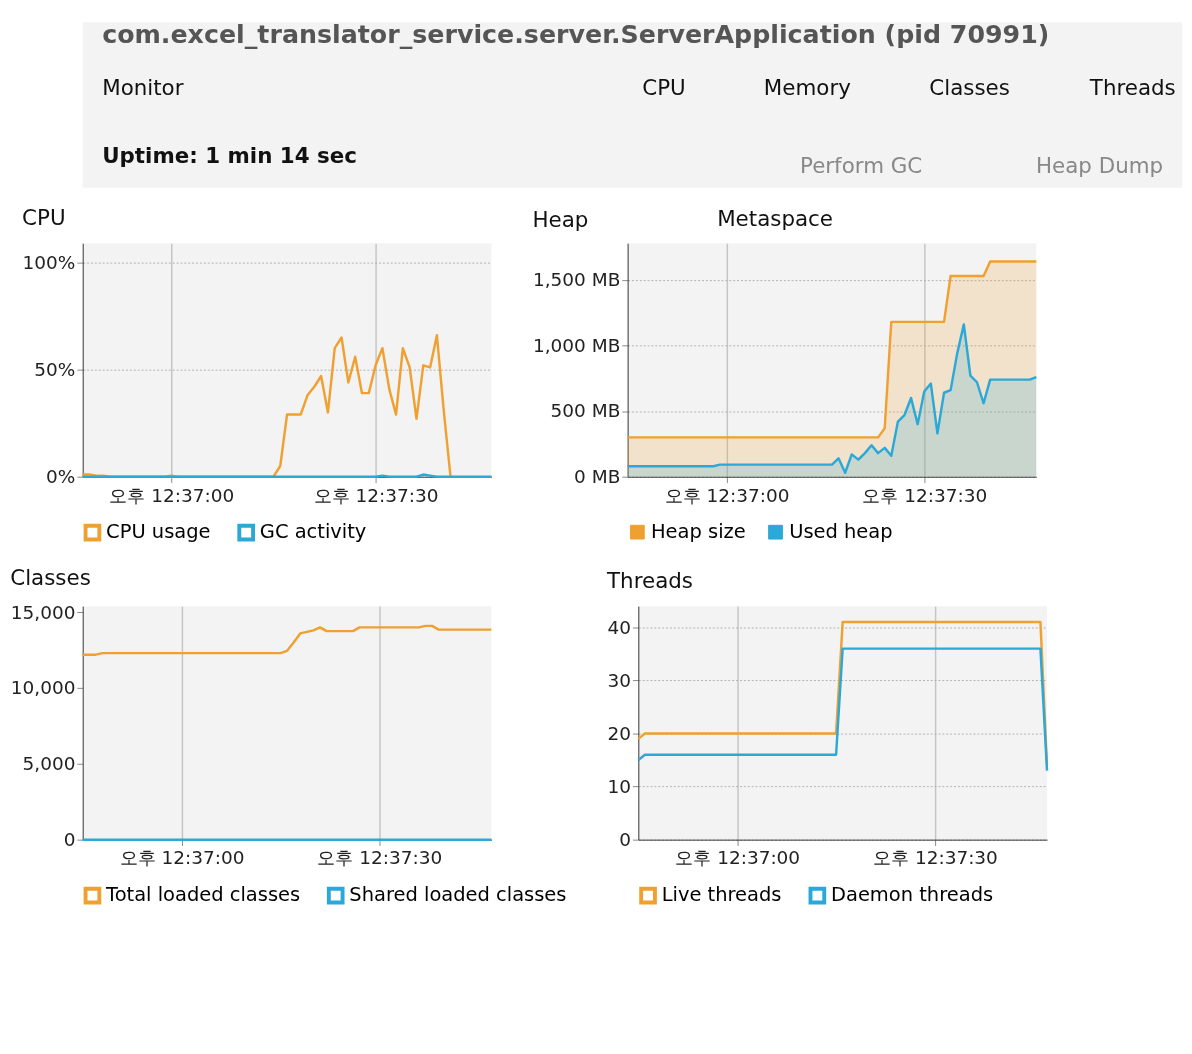 This screenshot has height=1054, width=1192. I want to click on y-tick-label: 1,500 MB, so click(576, 280).